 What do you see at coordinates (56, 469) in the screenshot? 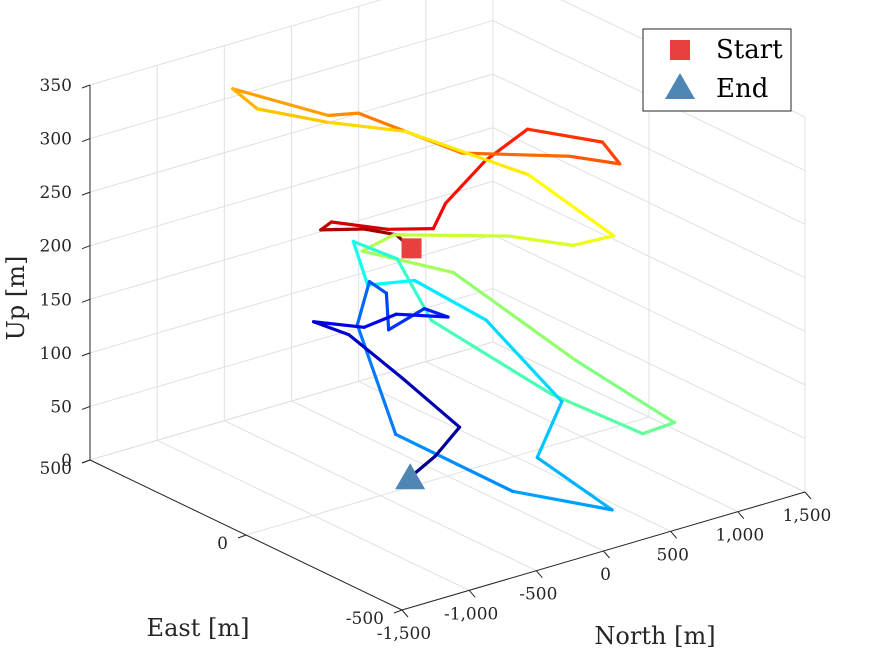
I see `y-tick-label: 500` at bounding box center [56, 469].